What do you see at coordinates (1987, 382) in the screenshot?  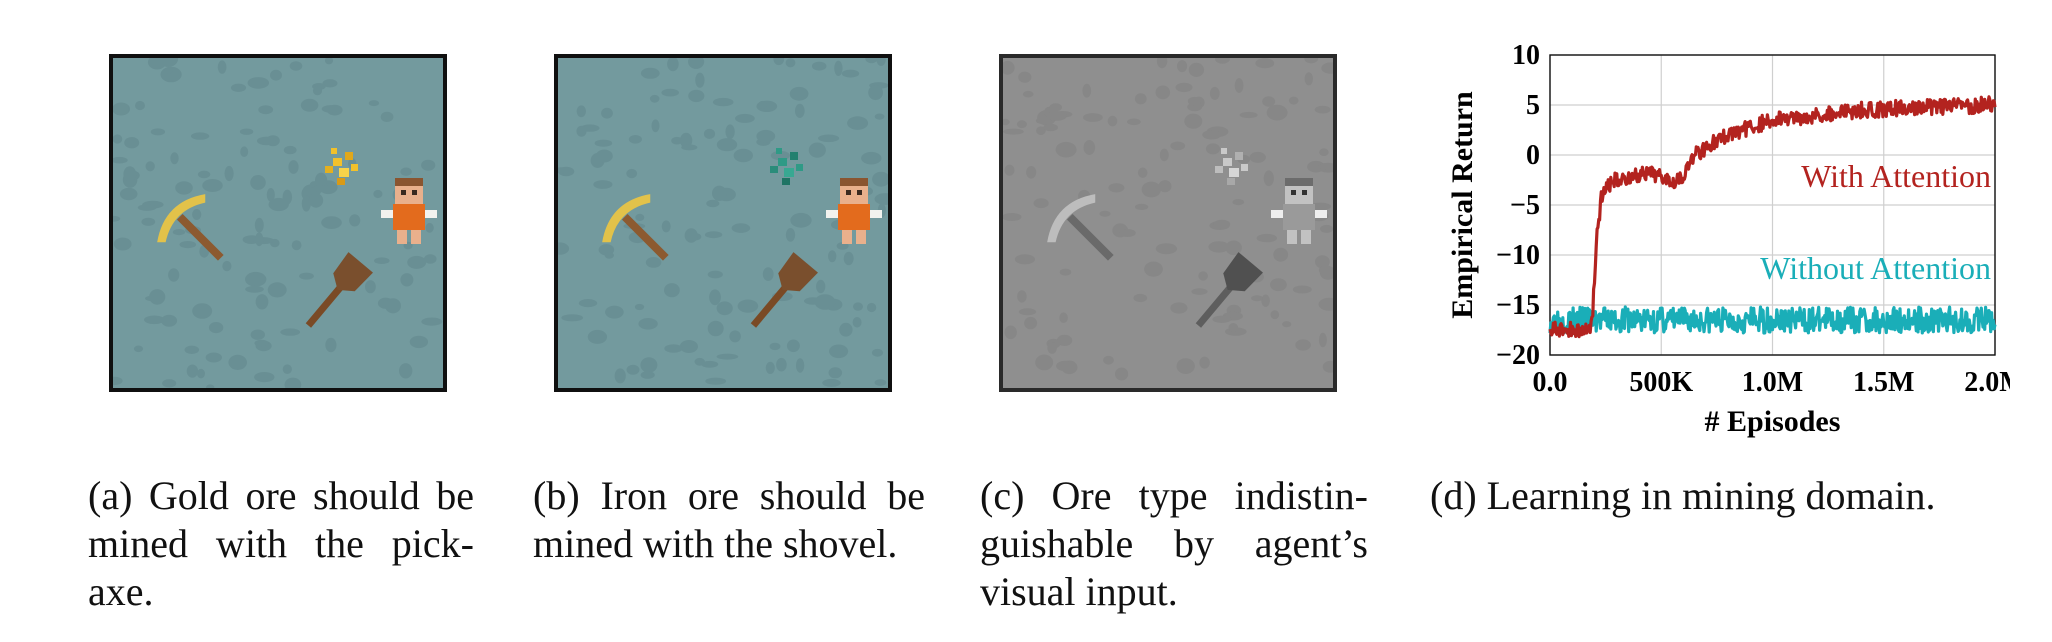 I see `x-tick-label: 2.0M` at bounding box center [1987, 382].